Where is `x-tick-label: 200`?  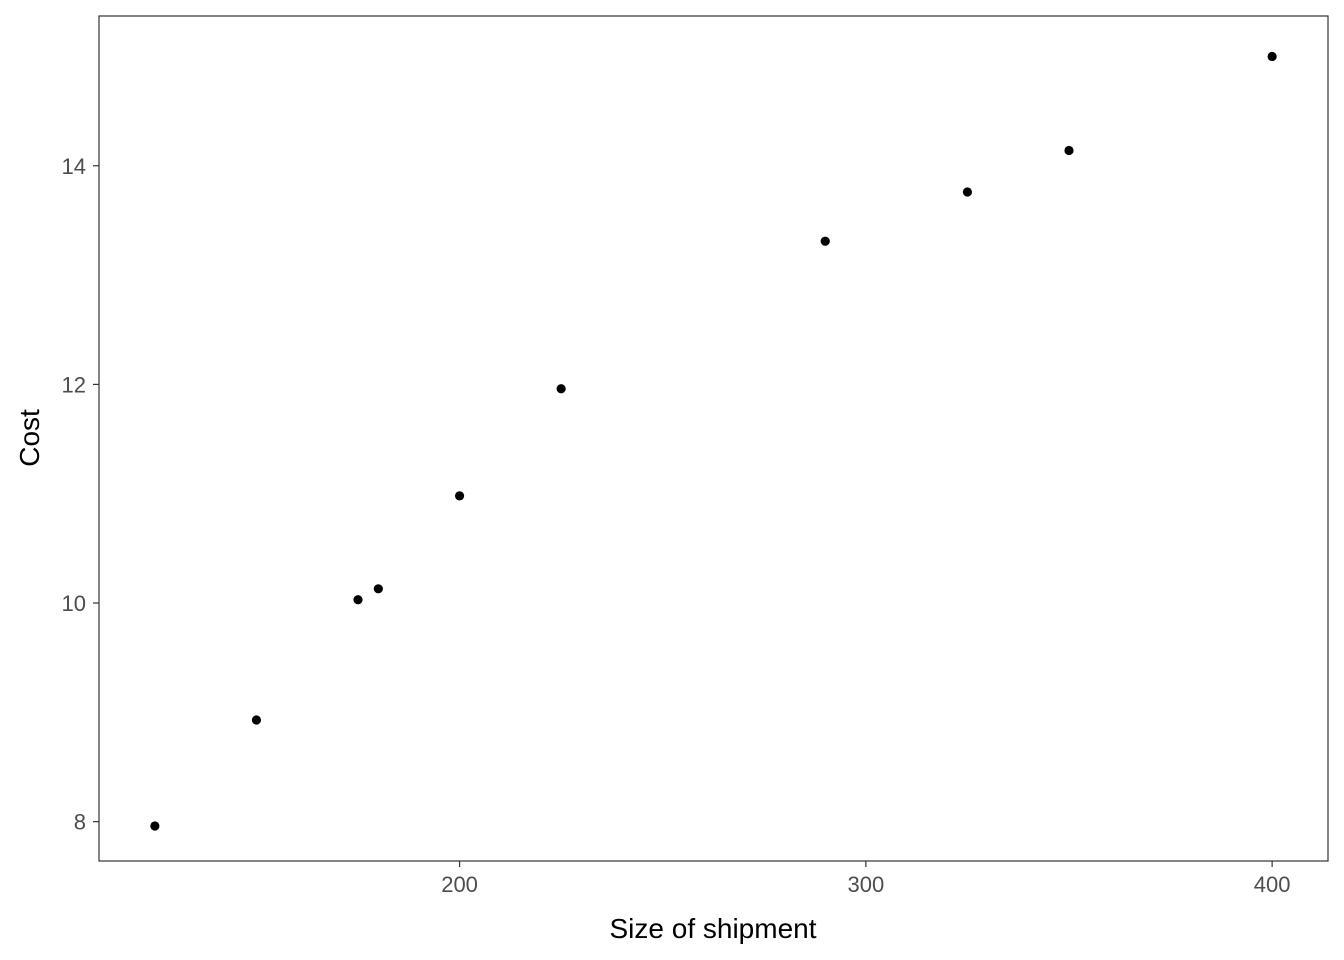 x-tick-label: 200 is located at coordinates (459, 884).